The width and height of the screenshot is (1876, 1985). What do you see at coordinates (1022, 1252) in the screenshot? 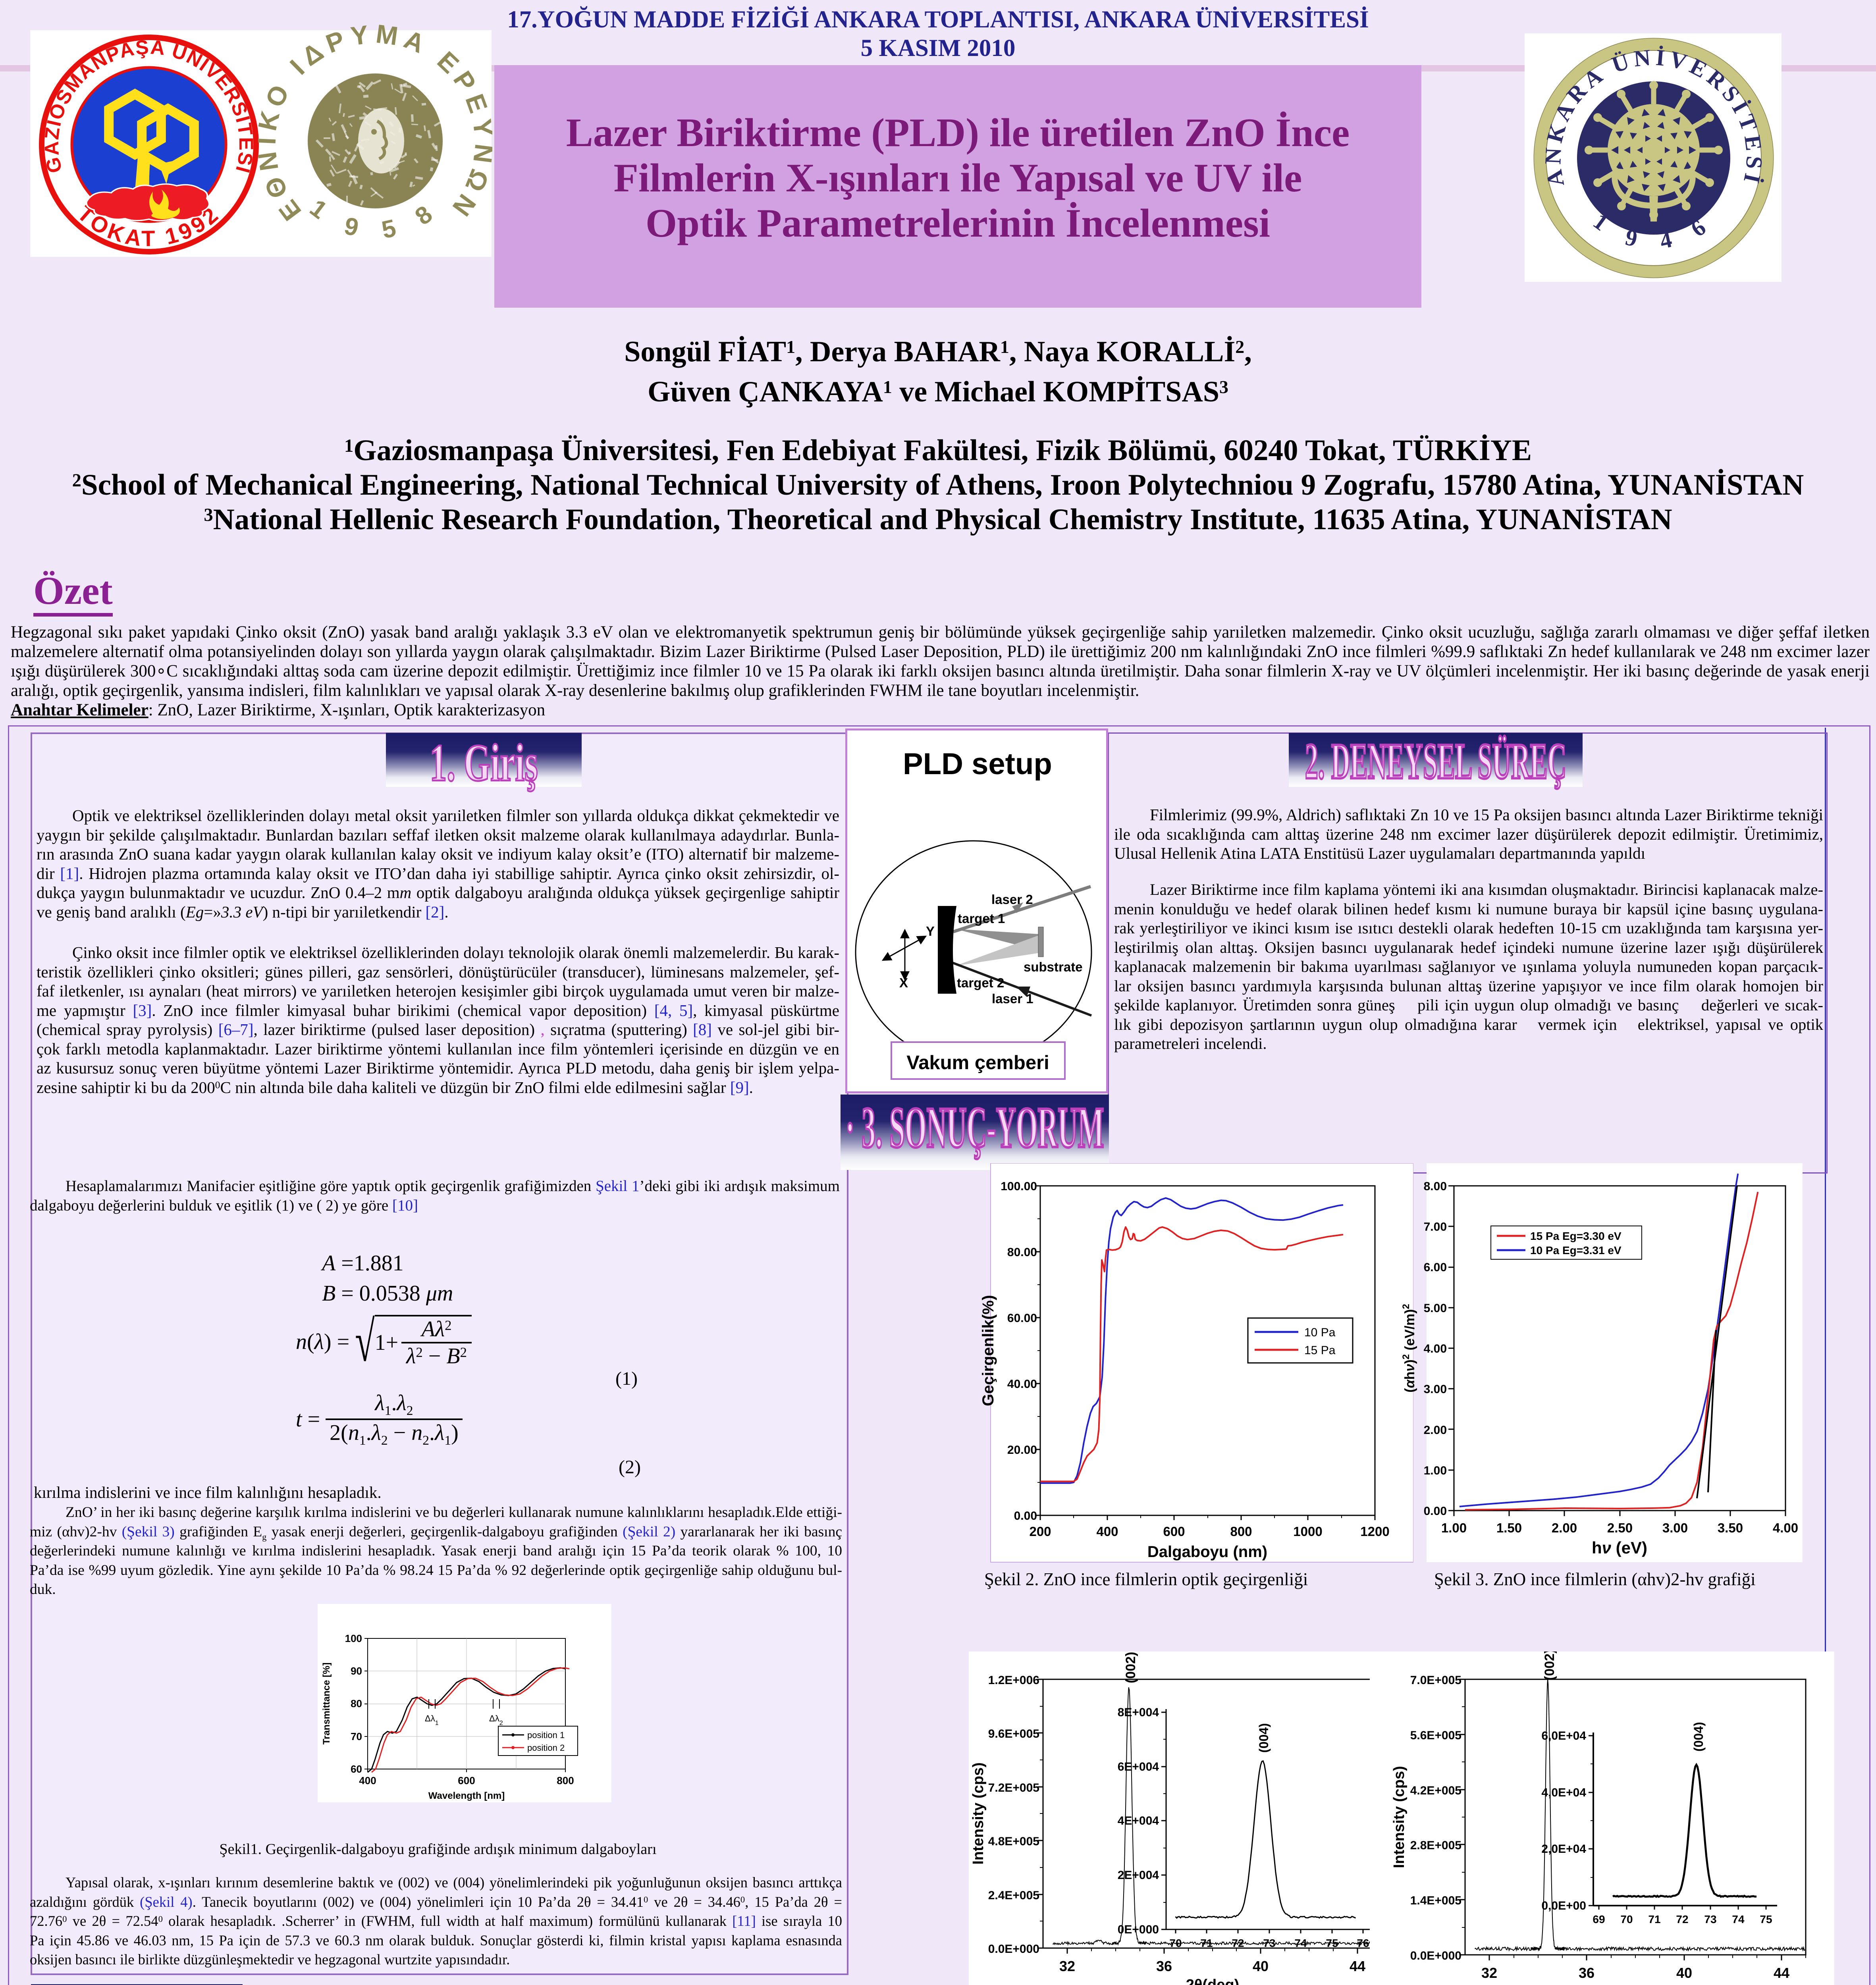
I see `svg-text: 80.00` at bounding box center [1022, 1252].